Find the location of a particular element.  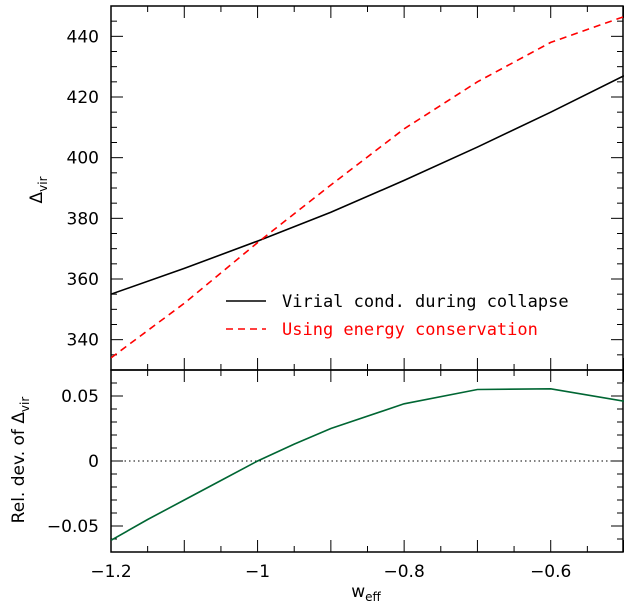

y-tick-label: 340 is located at coordinates (83, 341).